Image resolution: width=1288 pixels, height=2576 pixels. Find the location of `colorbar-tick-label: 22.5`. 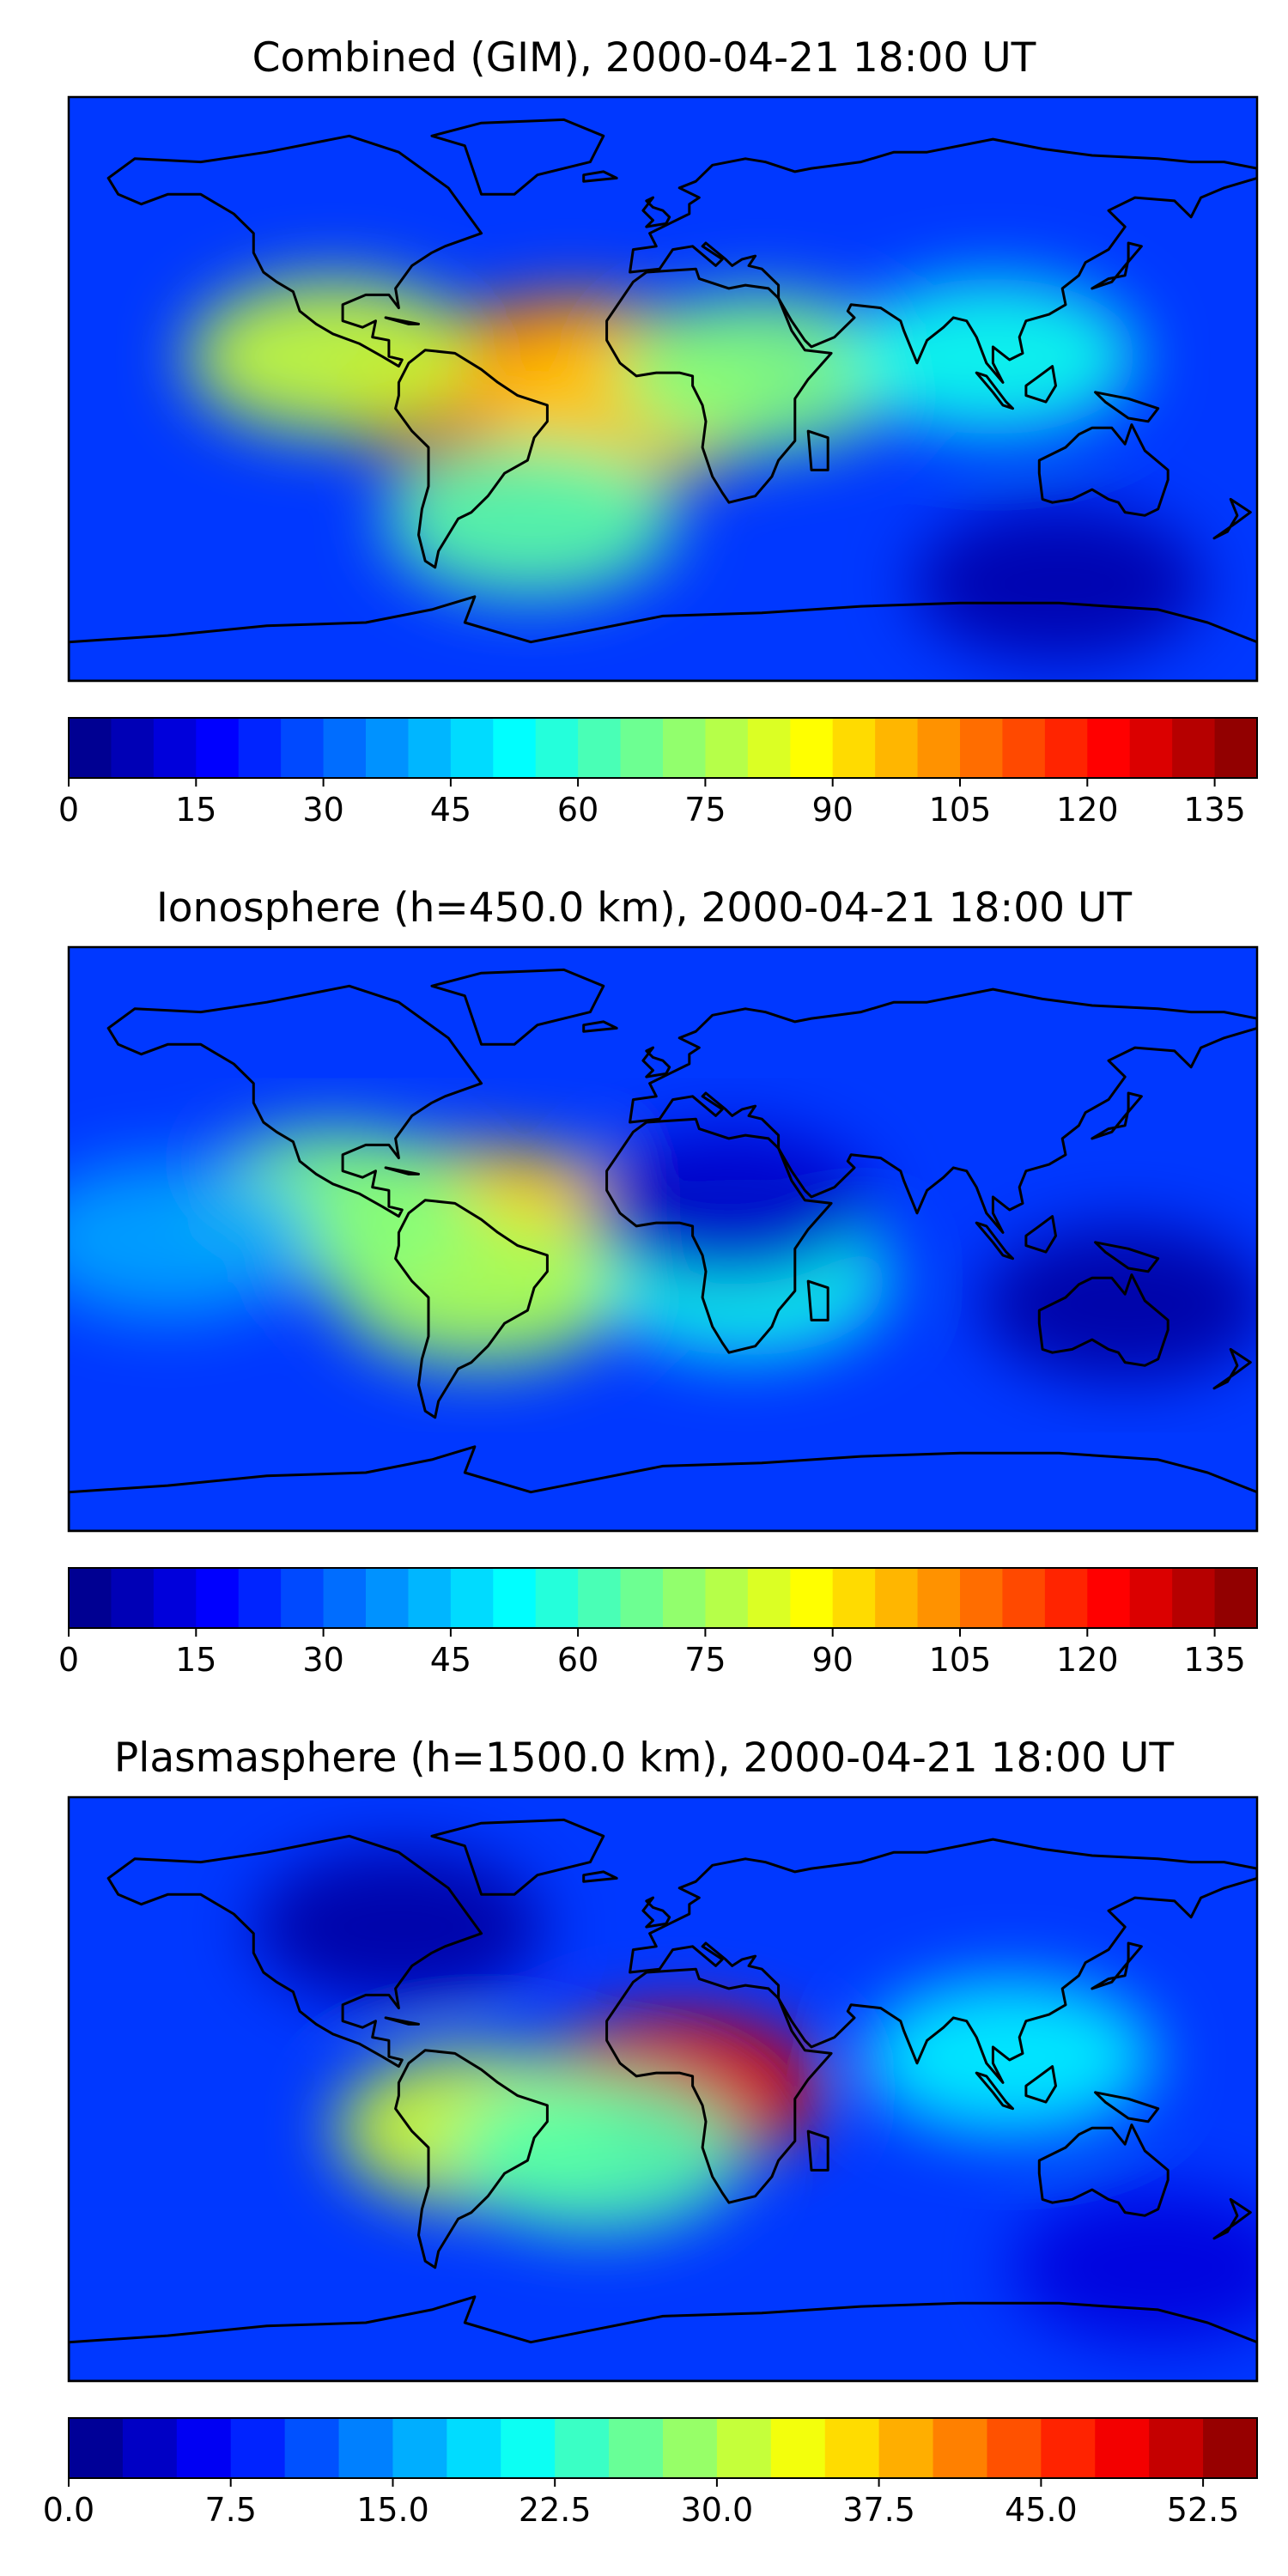

colorbar-tick-label: 22.5 is located at coordinates (555, 2510).